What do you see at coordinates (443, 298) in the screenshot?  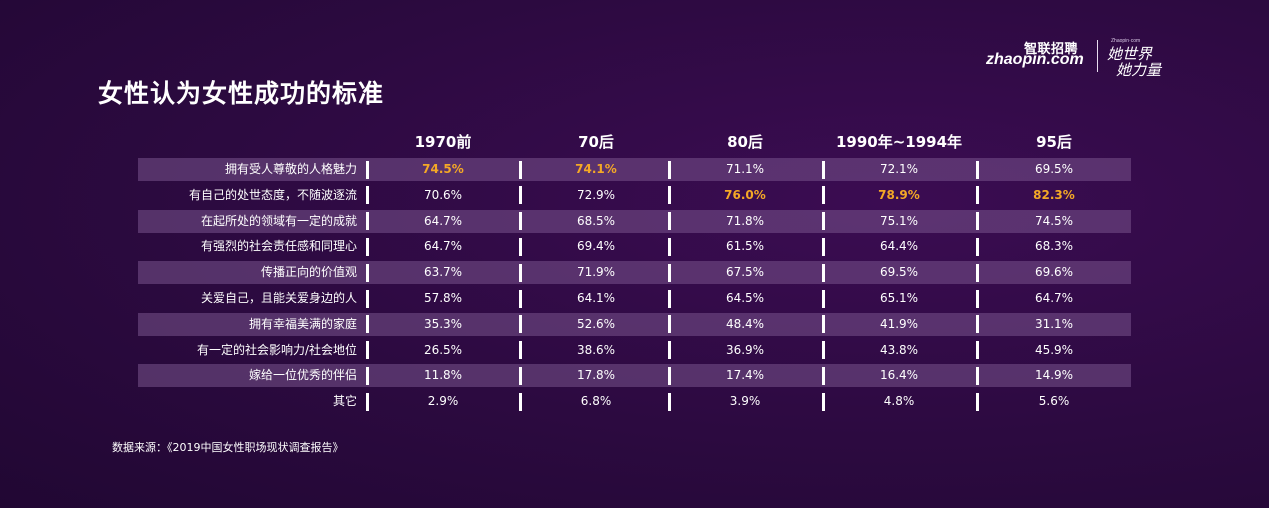 I see `value-cell: 57.8%` at bounding box center [443, 298].